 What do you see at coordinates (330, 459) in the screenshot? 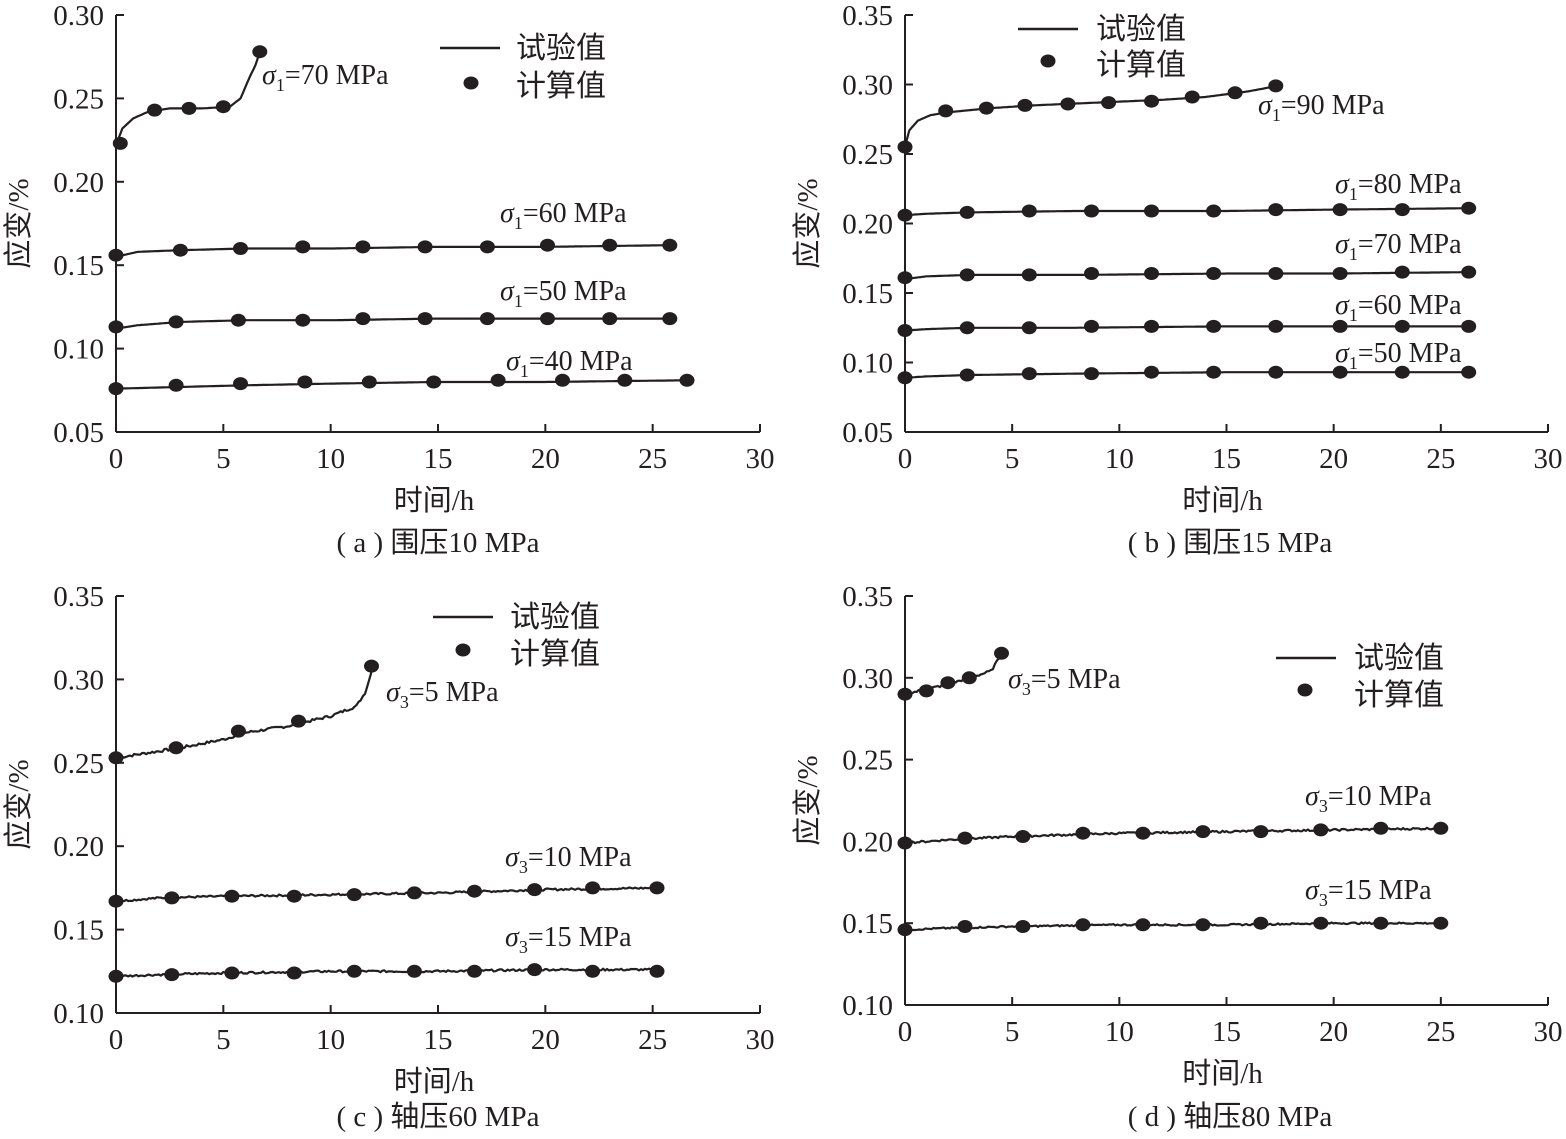
I see `x-tick-label: 10` at bounding box center [330, 459].